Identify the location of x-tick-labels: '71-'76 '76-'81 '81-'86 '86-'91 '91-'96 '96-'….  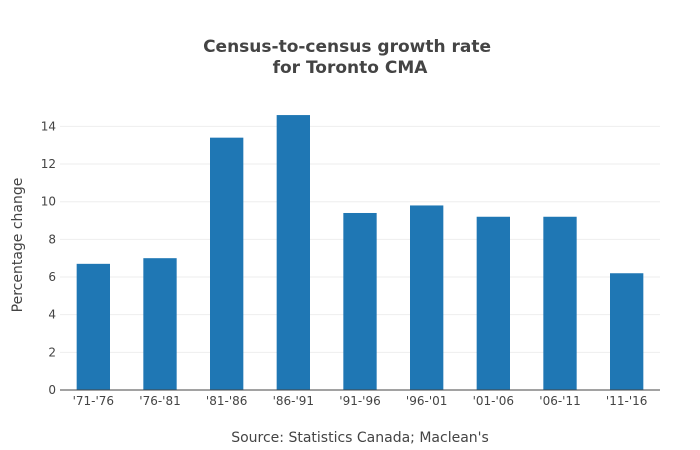
(360, 401).